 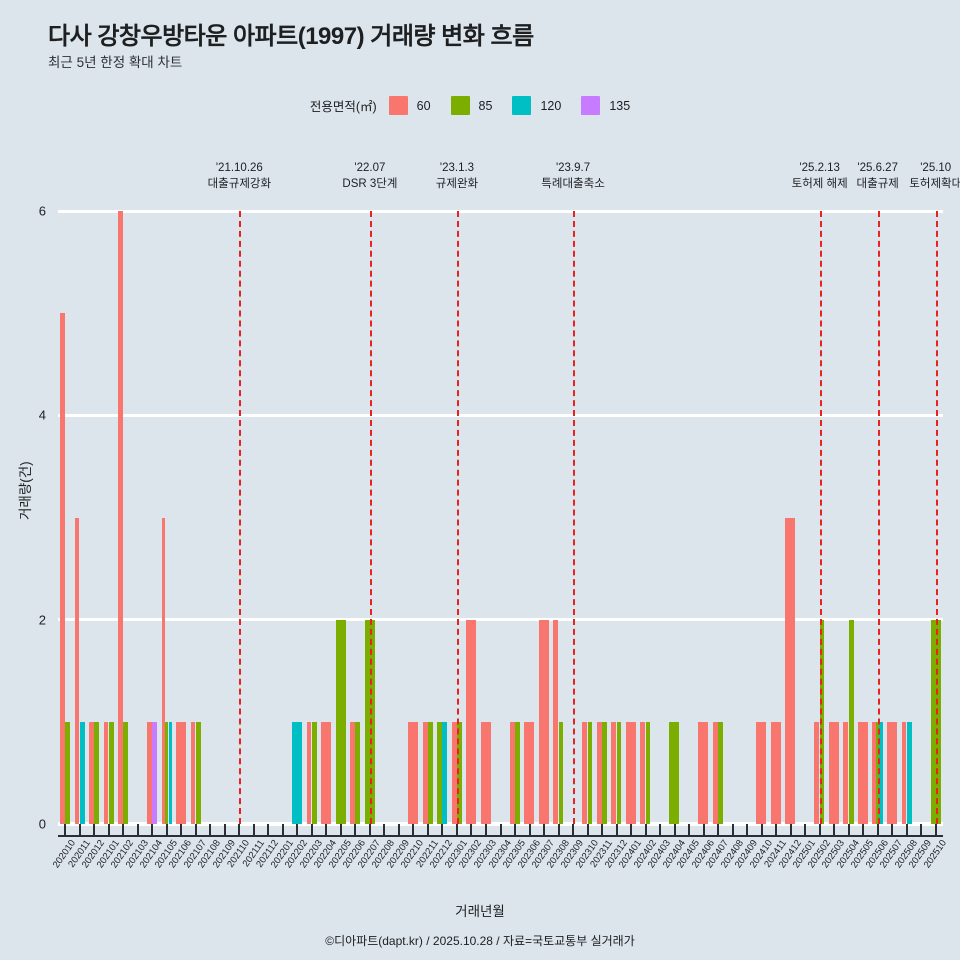 What do you see at coordinates (572, 176) in the screenshot?
I see `event-annotation: '23.9.7 특례대출축소` at bounding box center [572, 176].